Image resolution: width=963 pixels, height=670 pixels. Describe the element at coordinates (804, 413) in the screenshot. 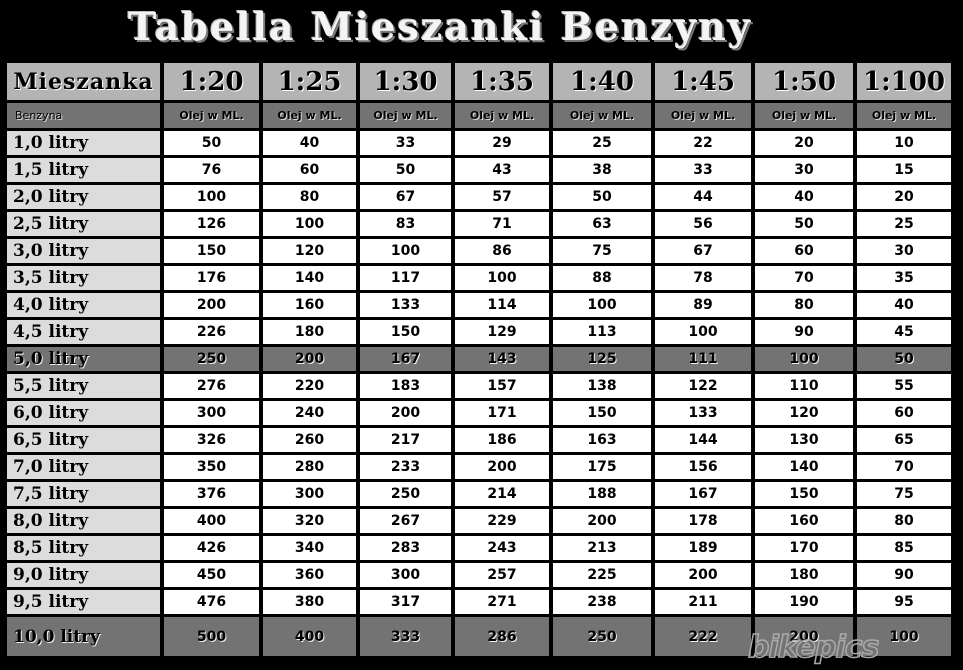

I see `table-cell: 120` at that location.